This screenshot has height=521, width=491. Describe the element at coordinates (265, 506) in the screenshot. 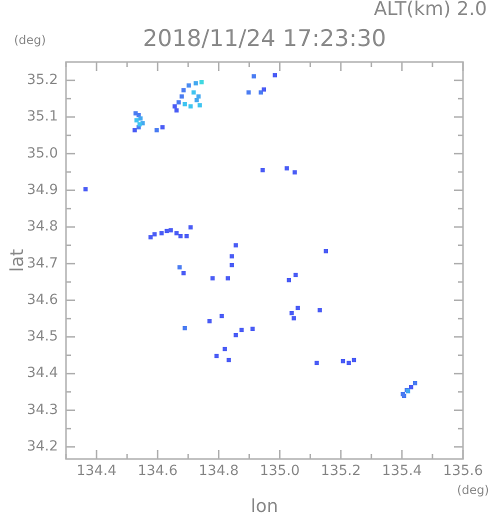

I see `x-axis-title: lon` at that location.